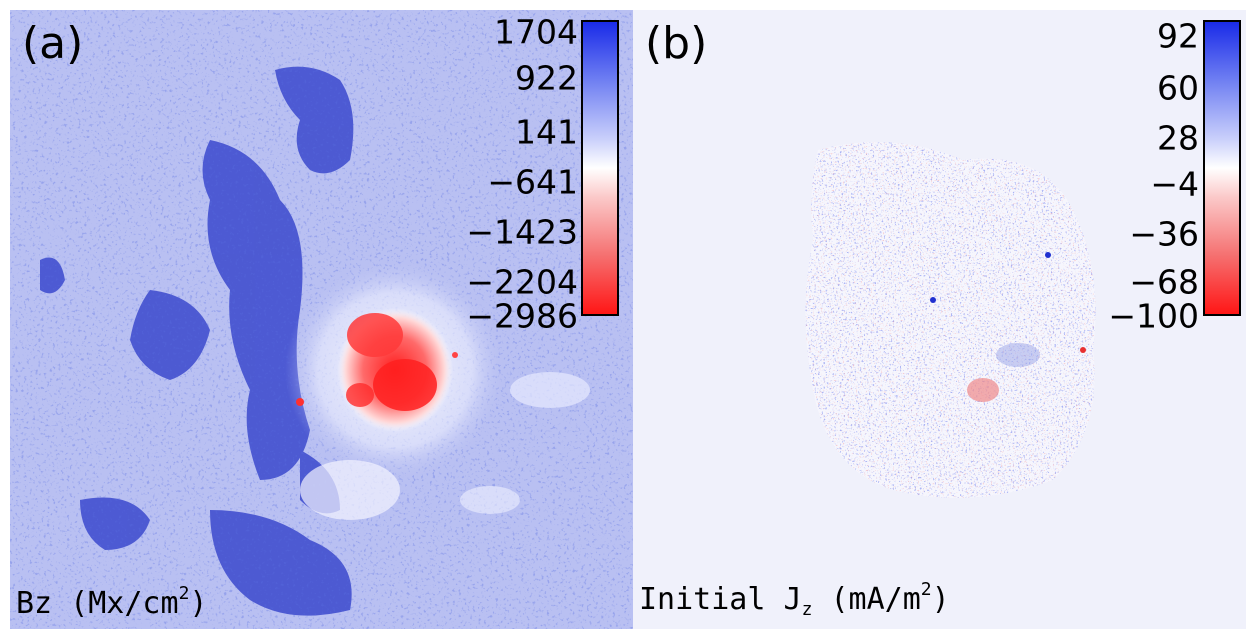 The image size is (1246, 629). Describe the element at coordinates (546, 132) in the screenshot. I see `bz-tick-label: 141` at that location.